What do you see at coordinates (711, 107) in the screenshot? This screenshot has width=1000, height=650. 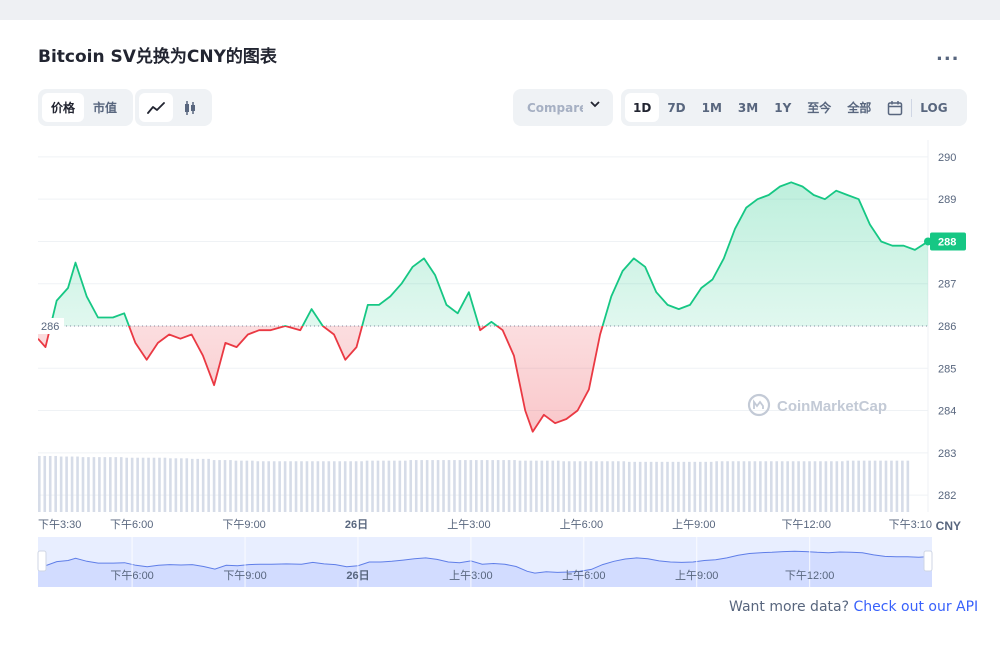 I see `range-1m: 1M` at bounding box center [711, 107].